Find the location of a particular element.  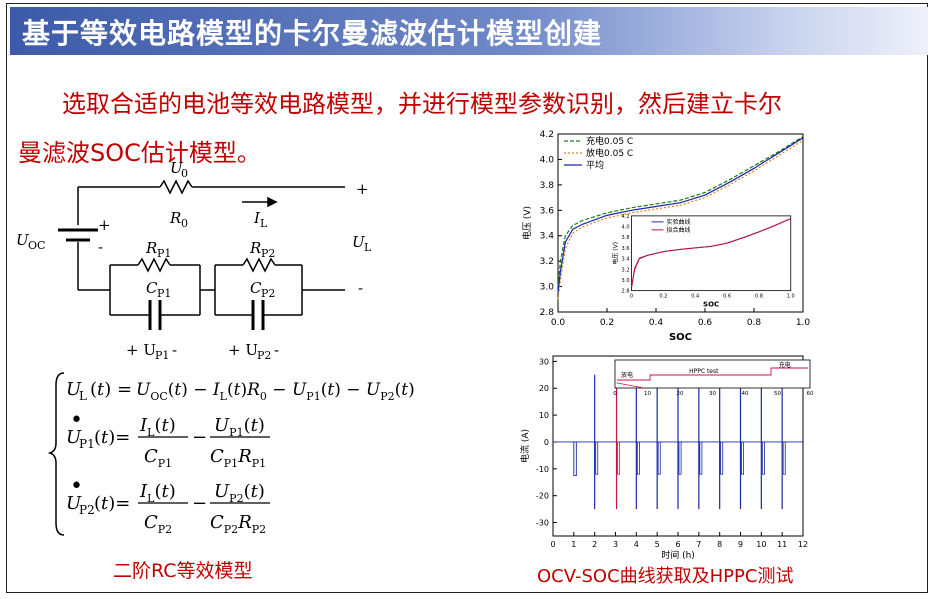

inset-label-discharge: 放电 is located at coordinates (627, 375).